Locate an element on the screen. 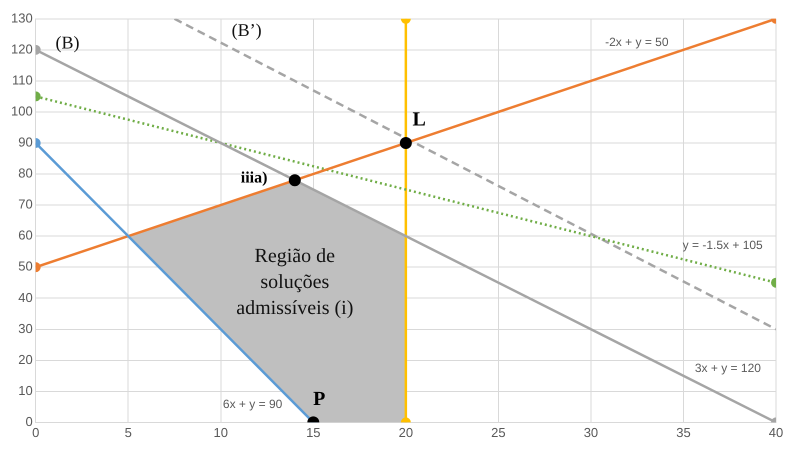 The image size is (796, 452). annotation: (B’) is located at coordinates (247, 30).